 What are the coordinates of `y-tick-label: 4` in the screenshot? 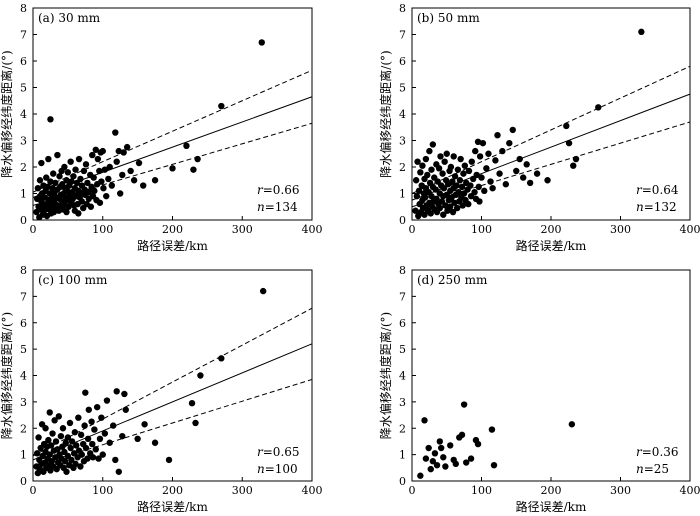 It's located at (402, 114).